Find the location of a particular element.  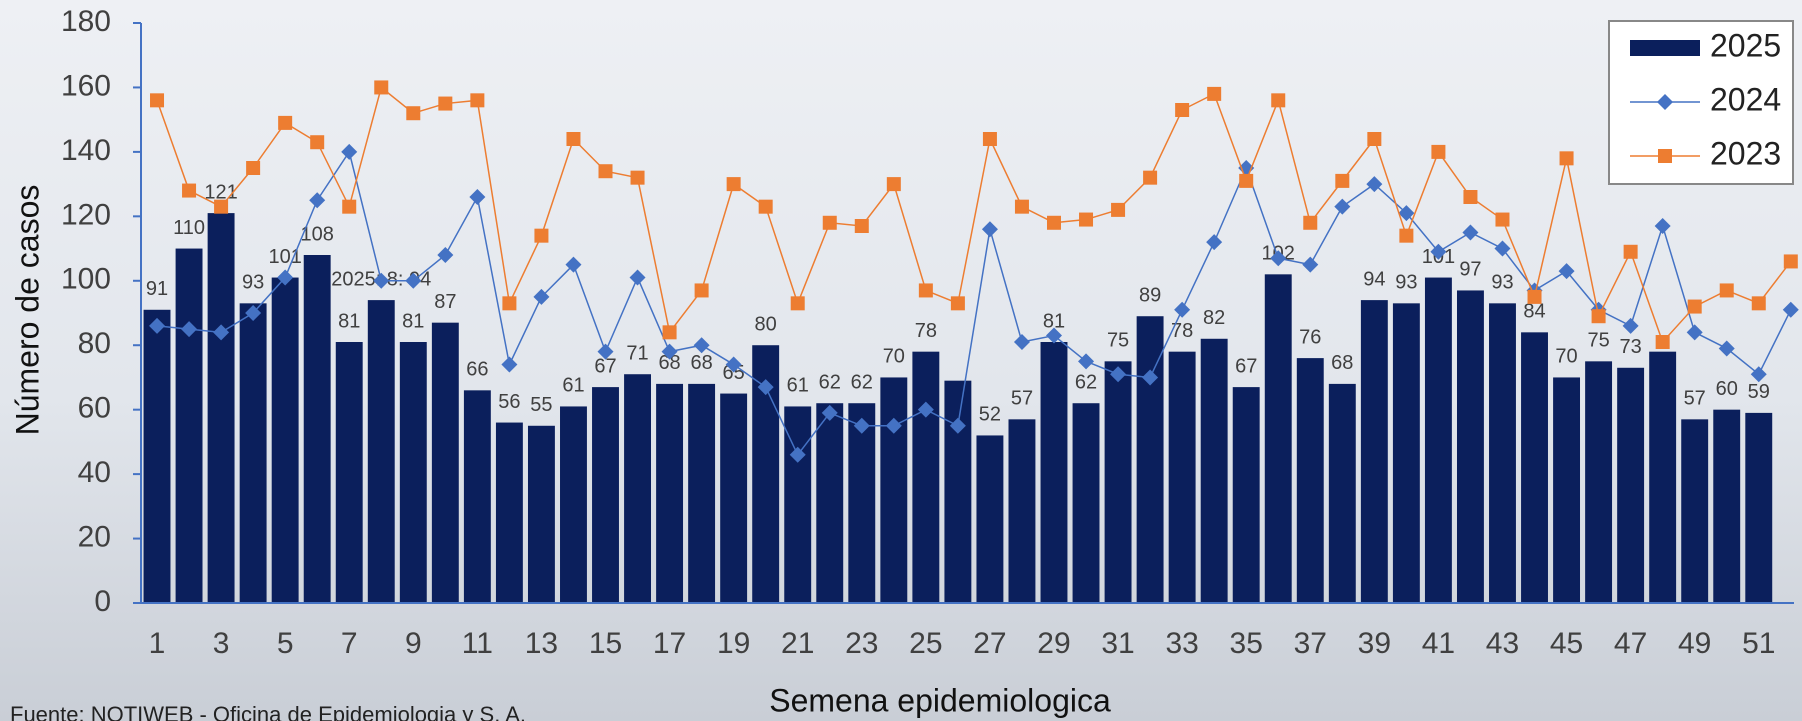

x-tick-label: 19 is located at coordinates (733, 643).